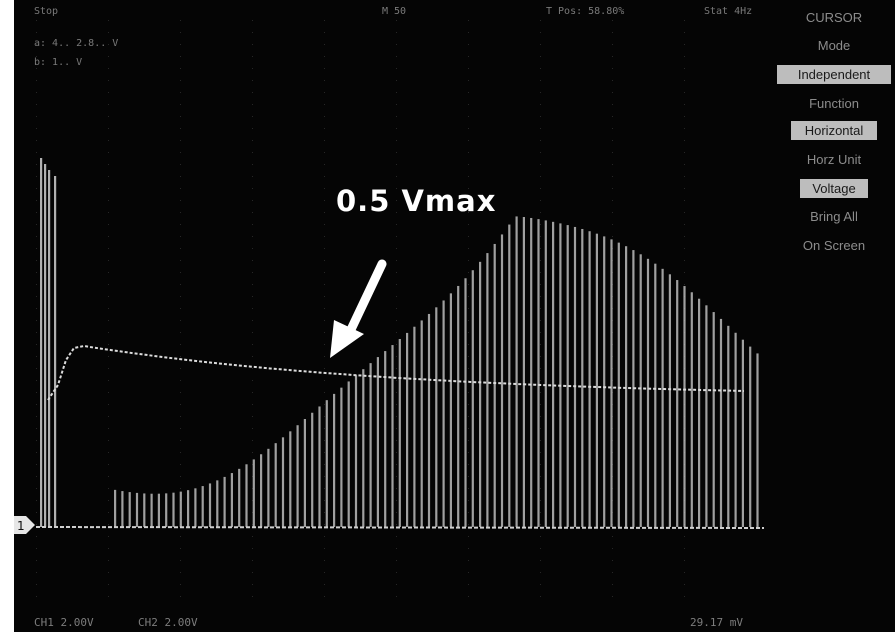 Image resolution: width=895 pixels, height=637 pixels. What do you see at coordinates (834, 130) in the screenshot?
I see `menu-item-horizontal: Horizontal` at bounding box center [834, 130].